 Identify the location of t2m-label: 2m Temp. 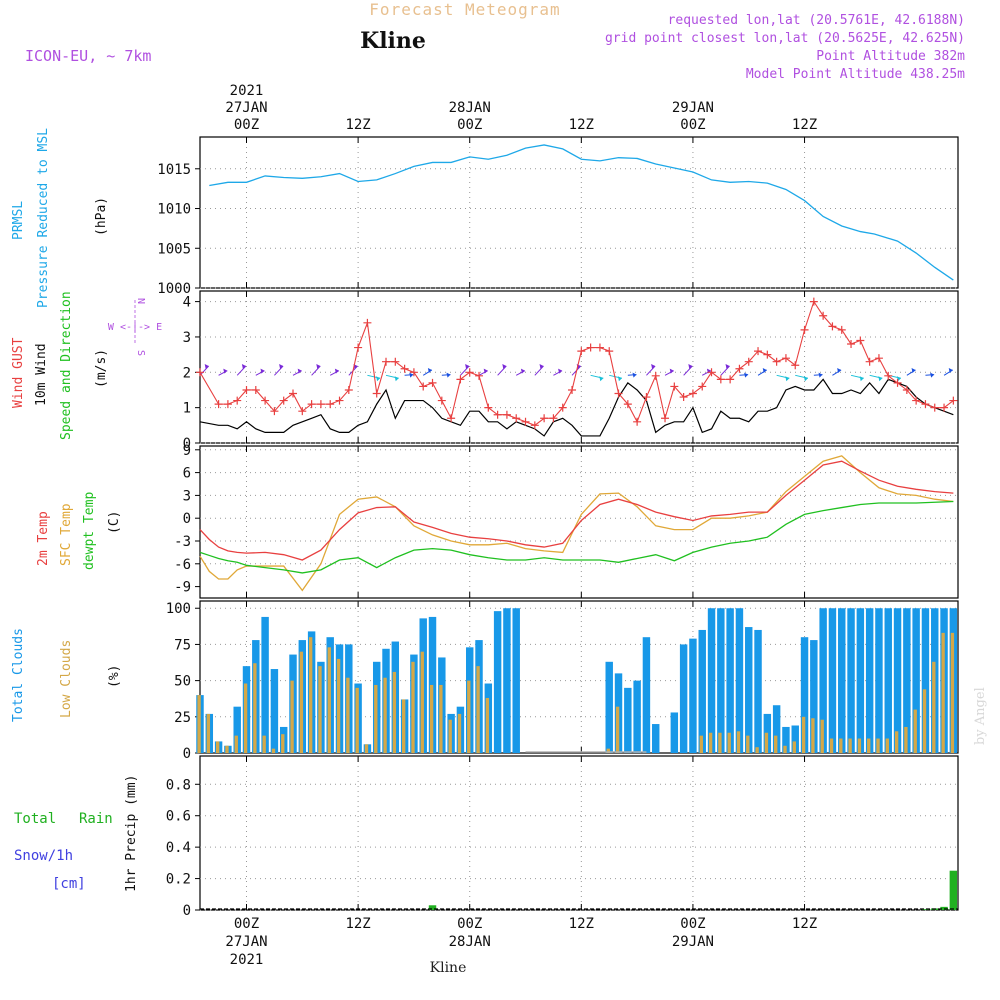
(43, 538).